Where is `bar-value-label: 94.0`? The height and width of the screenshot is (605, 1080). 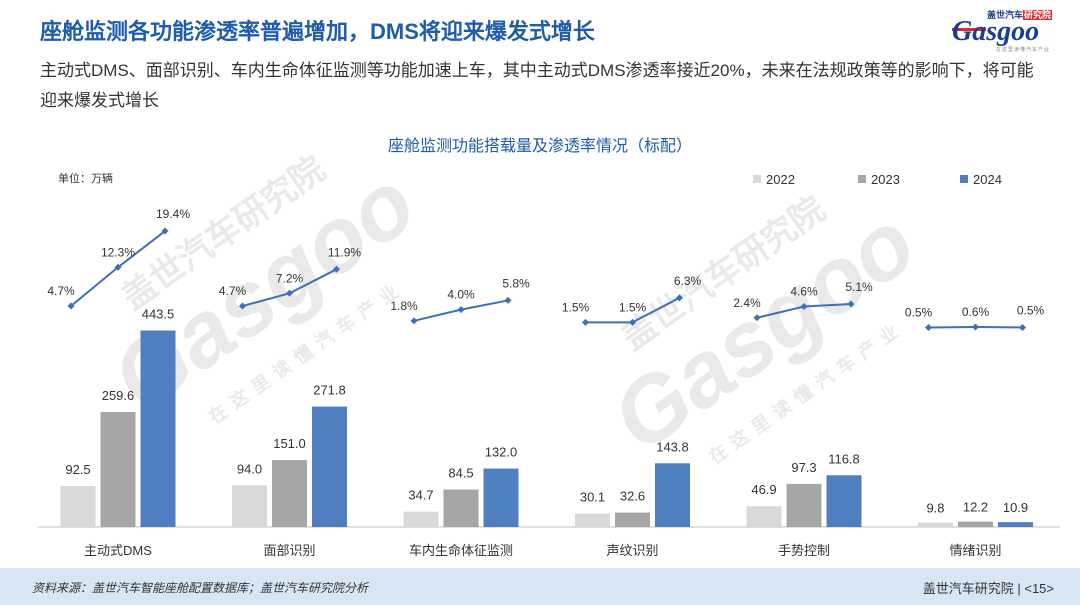 bar-value-label: 94.0 is located at coordinates (249, 468).